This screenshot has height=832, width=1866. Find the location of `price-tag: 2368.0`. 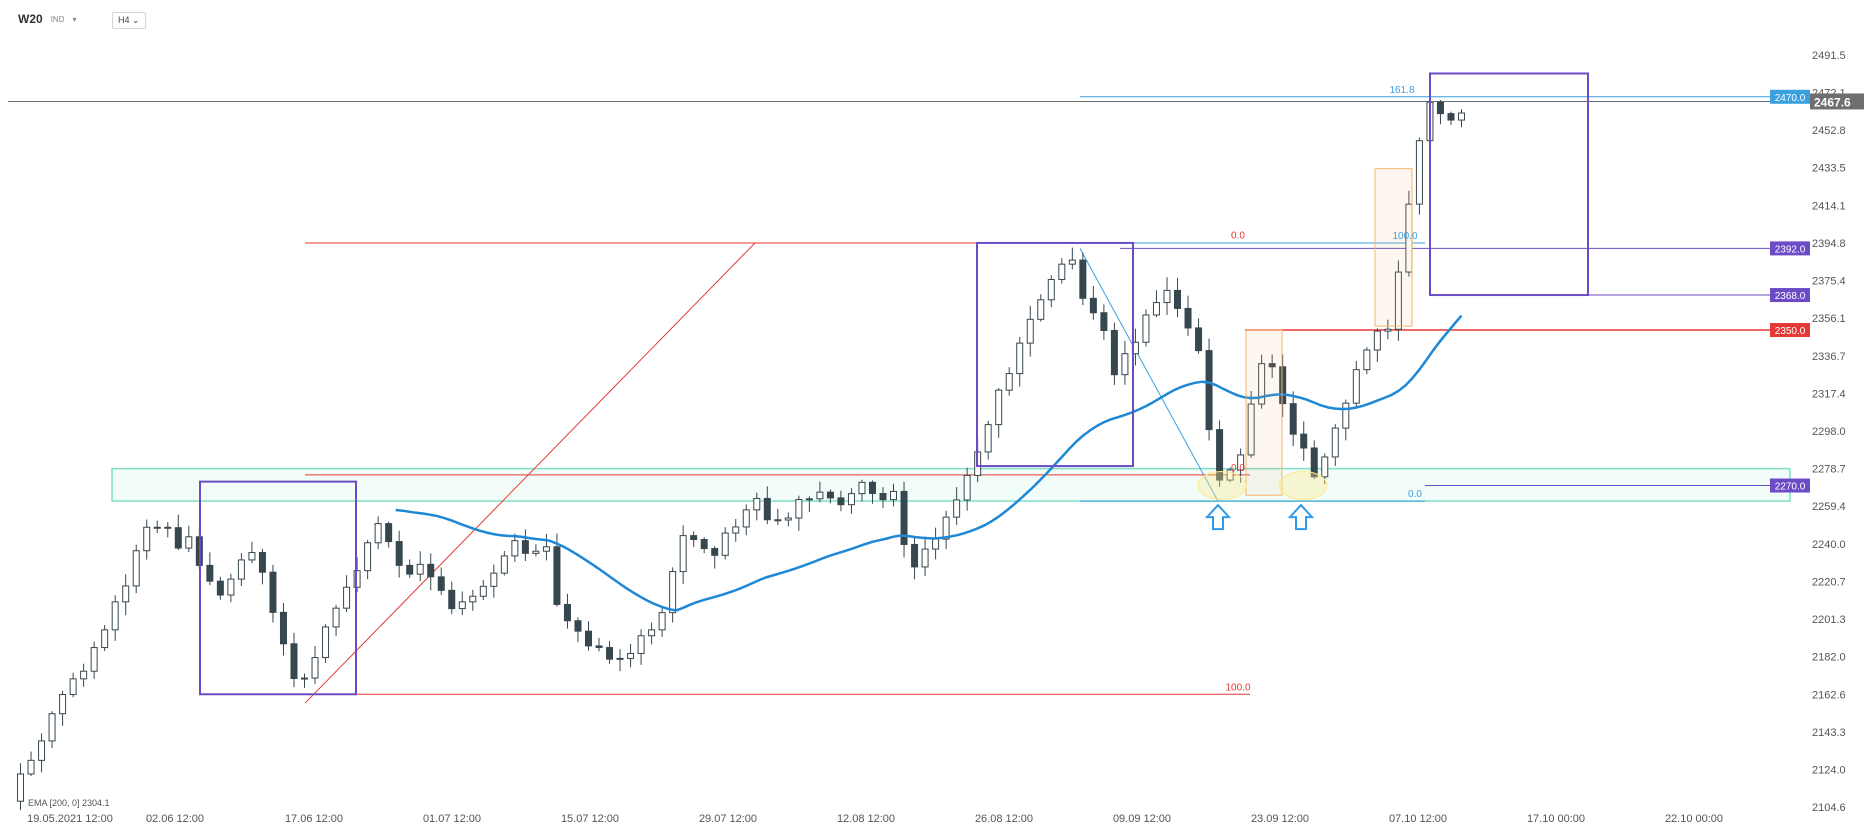

price-tag: 2368.0 is located at coordinates (1790, 295).